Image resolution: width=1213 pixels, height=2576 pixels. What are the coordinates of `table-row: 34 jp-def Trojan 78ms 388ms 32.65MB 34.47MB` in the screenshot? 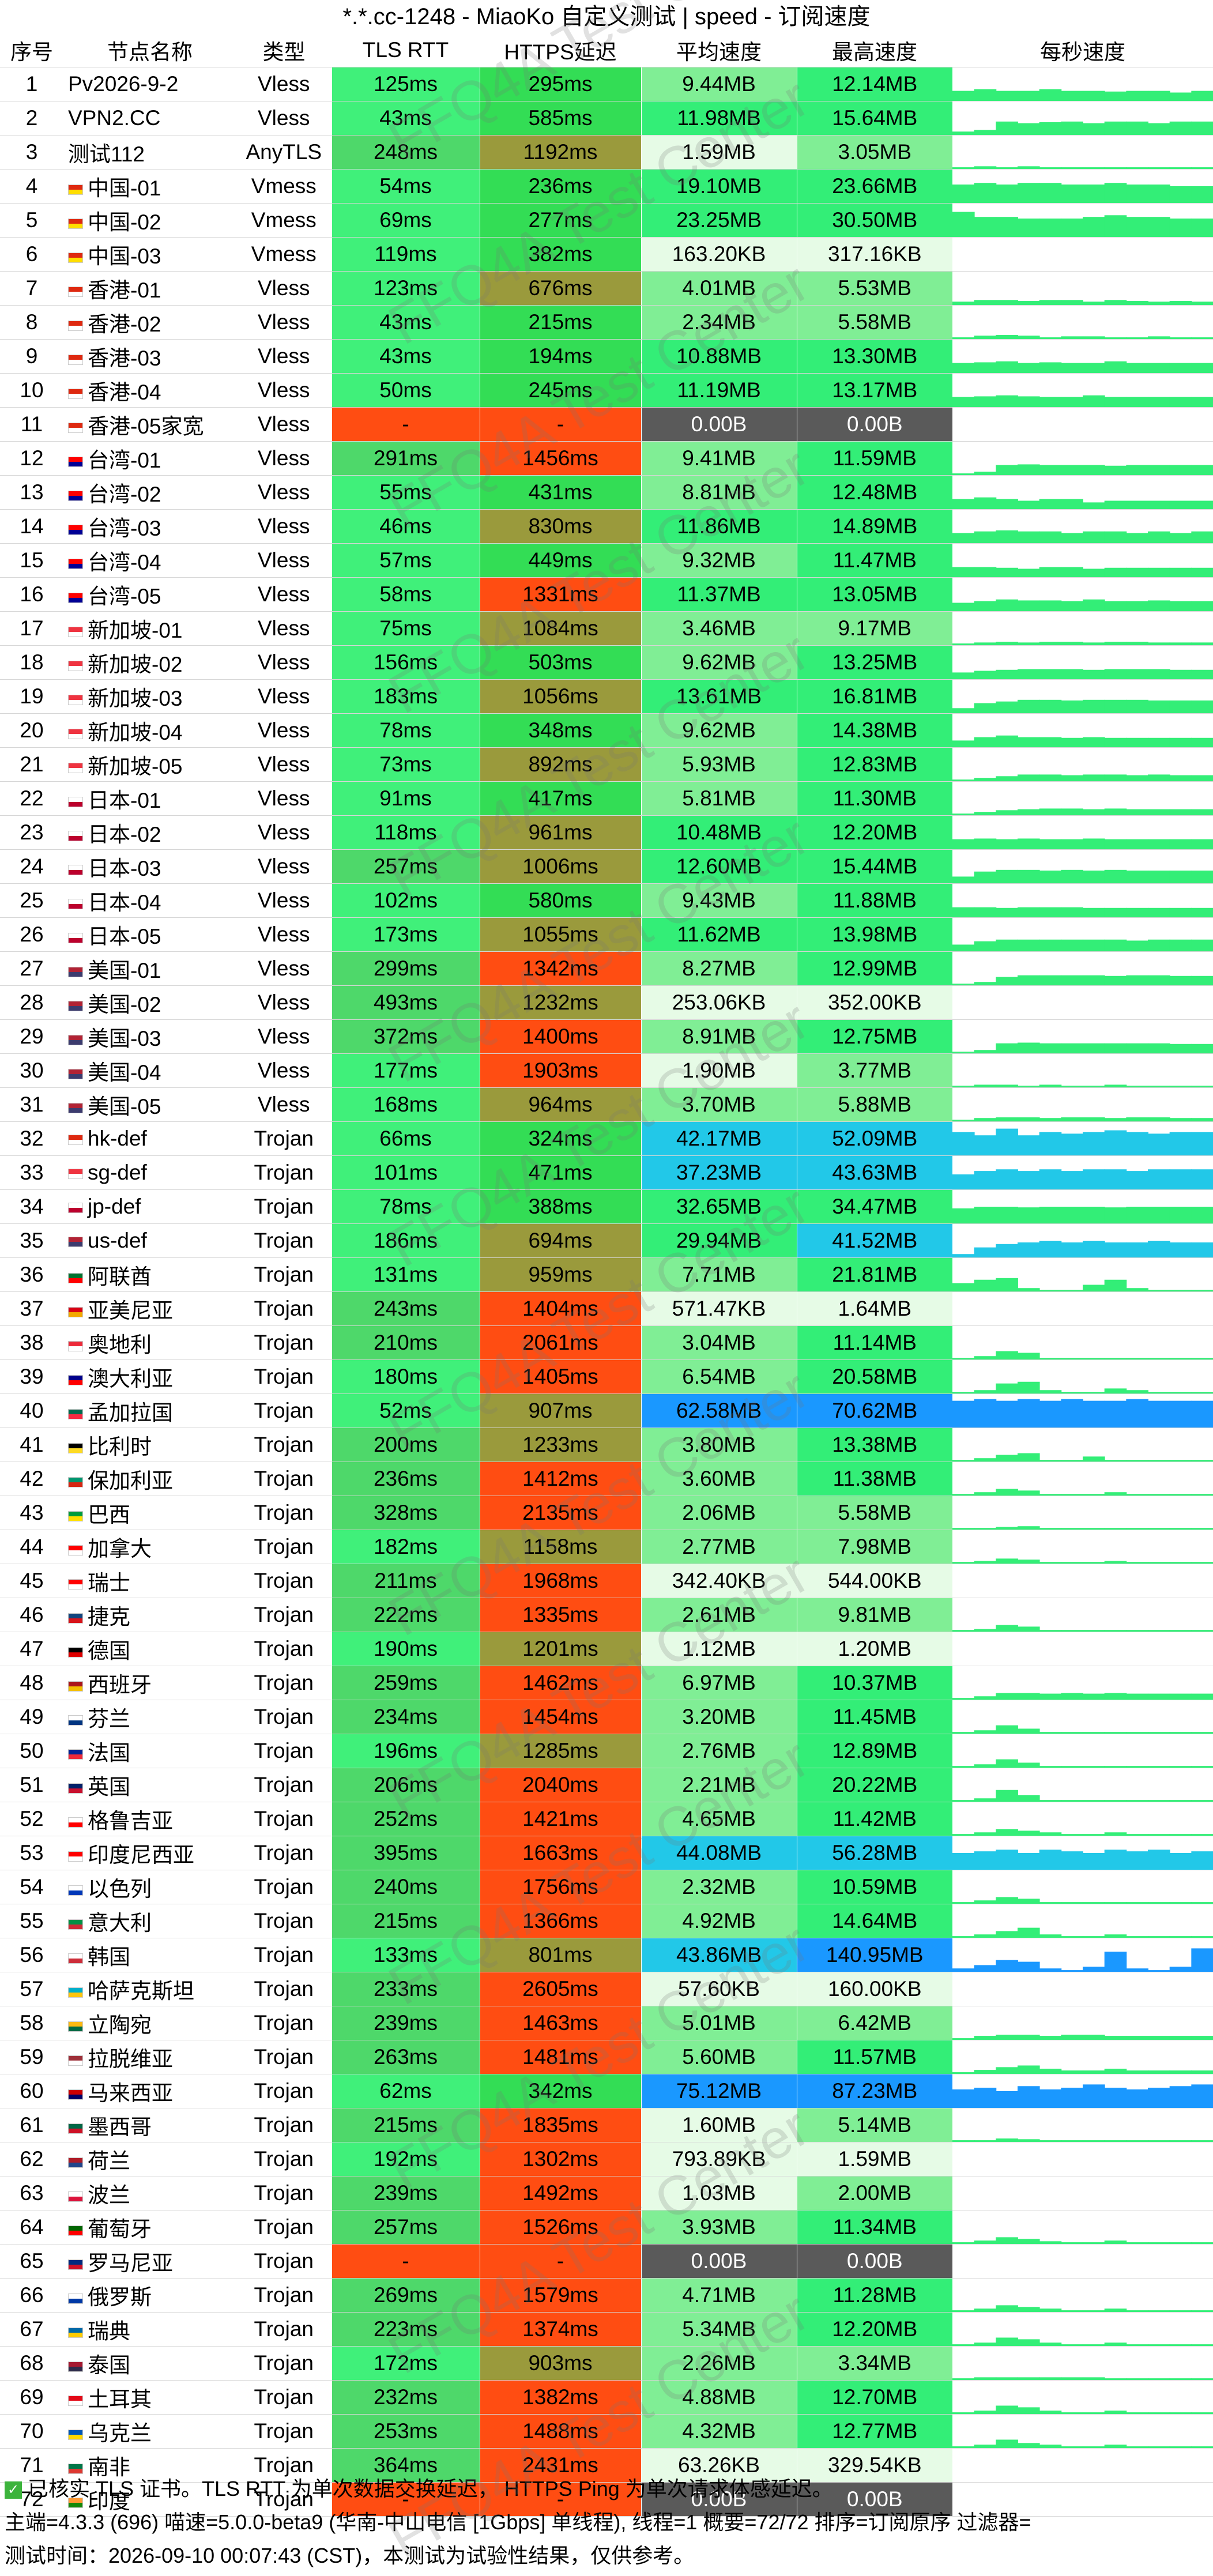 It's located at (606, 1206).